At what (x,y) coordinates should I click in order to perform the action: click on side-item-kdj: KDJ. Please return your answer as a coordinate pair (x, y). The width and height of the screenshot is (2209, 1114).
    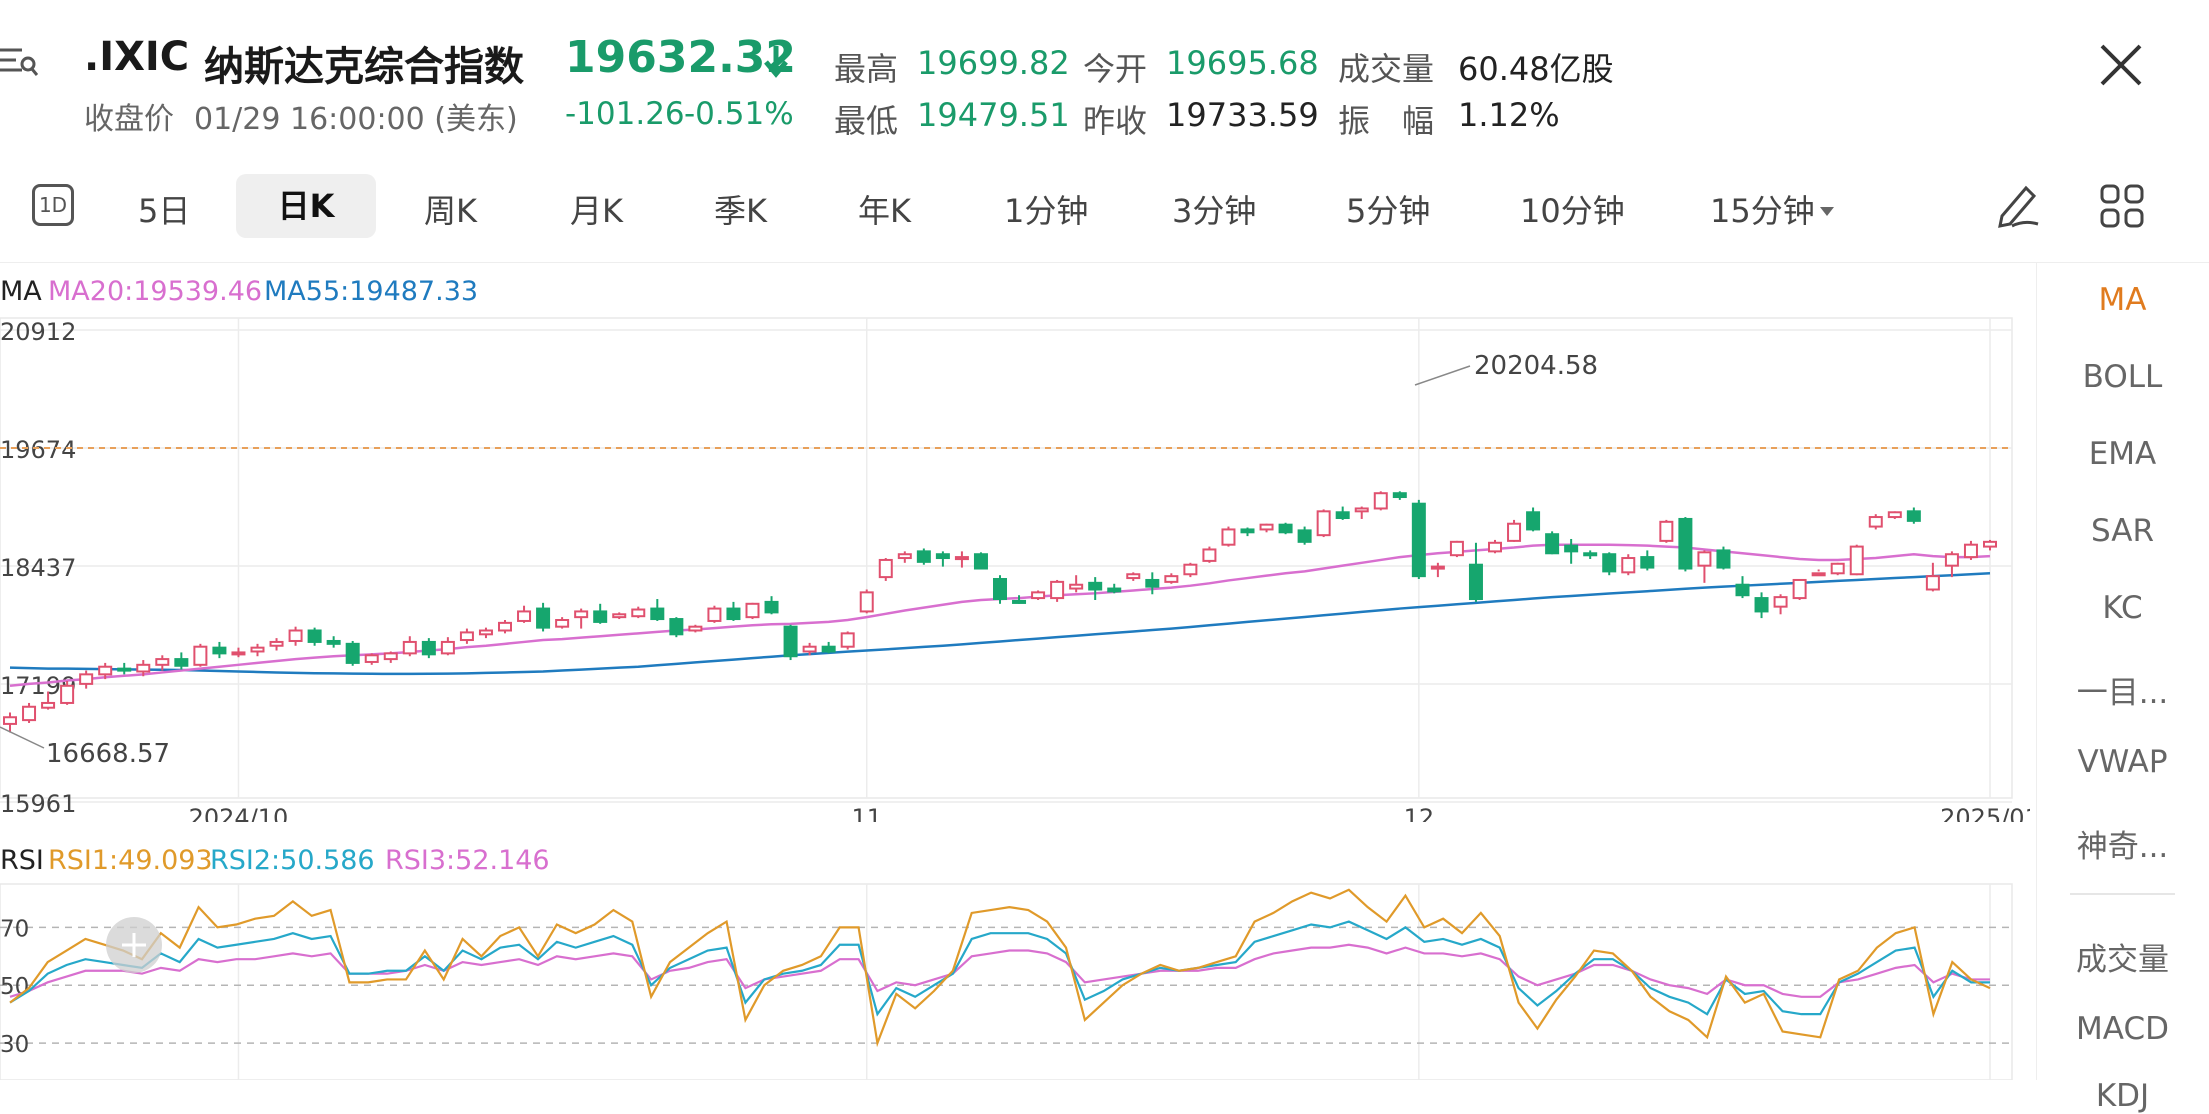
    Looking at the image, I should click on (2122, 1096).